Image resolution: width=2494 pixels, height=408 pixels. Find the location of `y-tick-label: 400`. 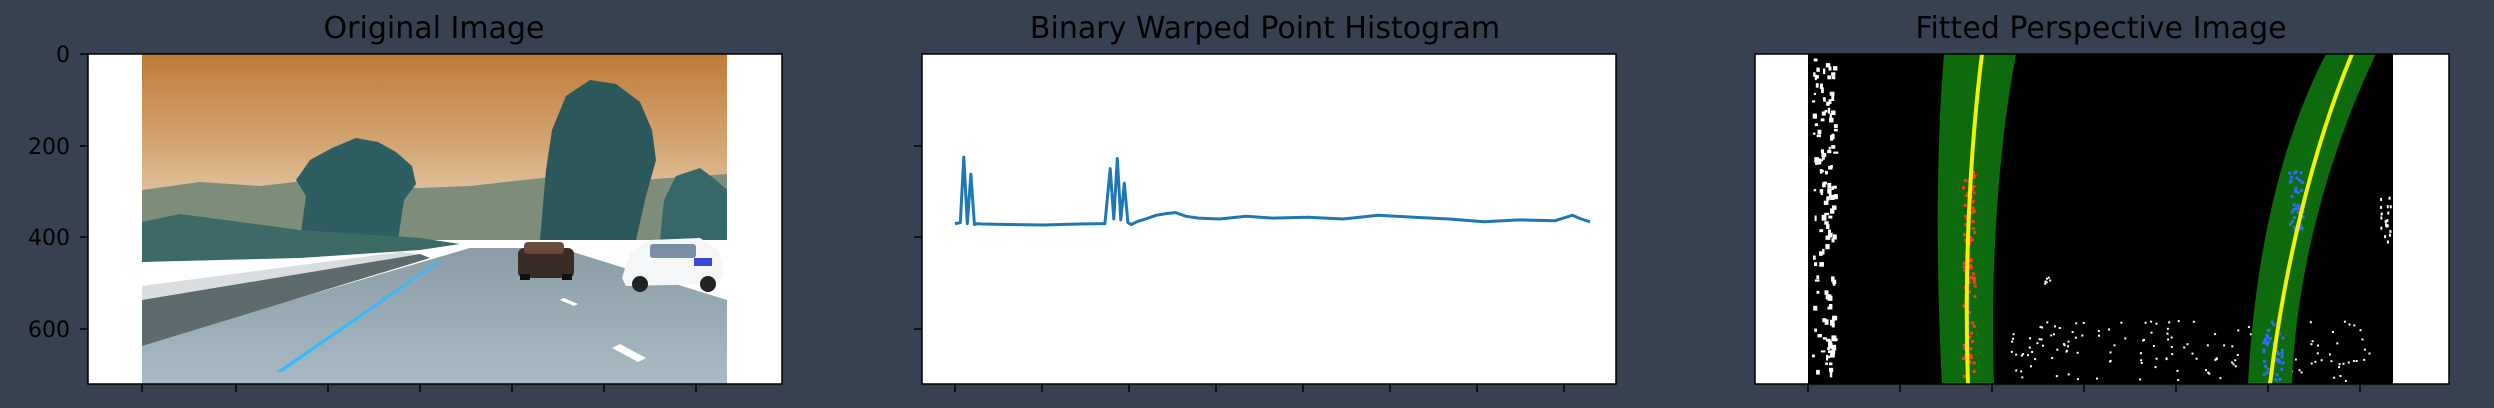

y-tick-label: 400 is located at coordinates (49, 238).